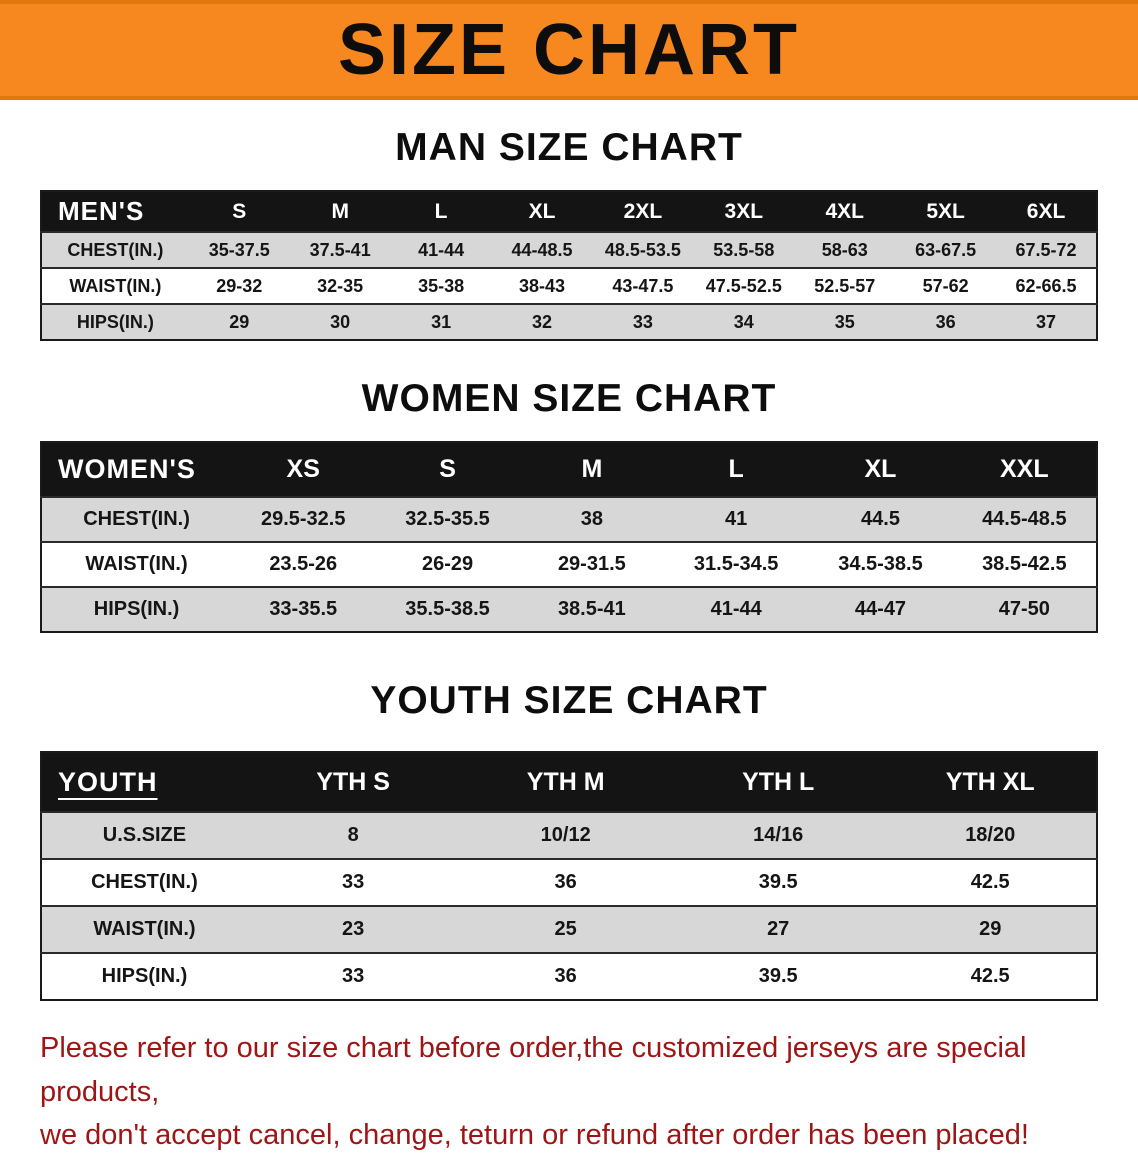  Describe the element at coordinates (743, 321) in the screenshot. I see `size-value-cell: 34` at that location.